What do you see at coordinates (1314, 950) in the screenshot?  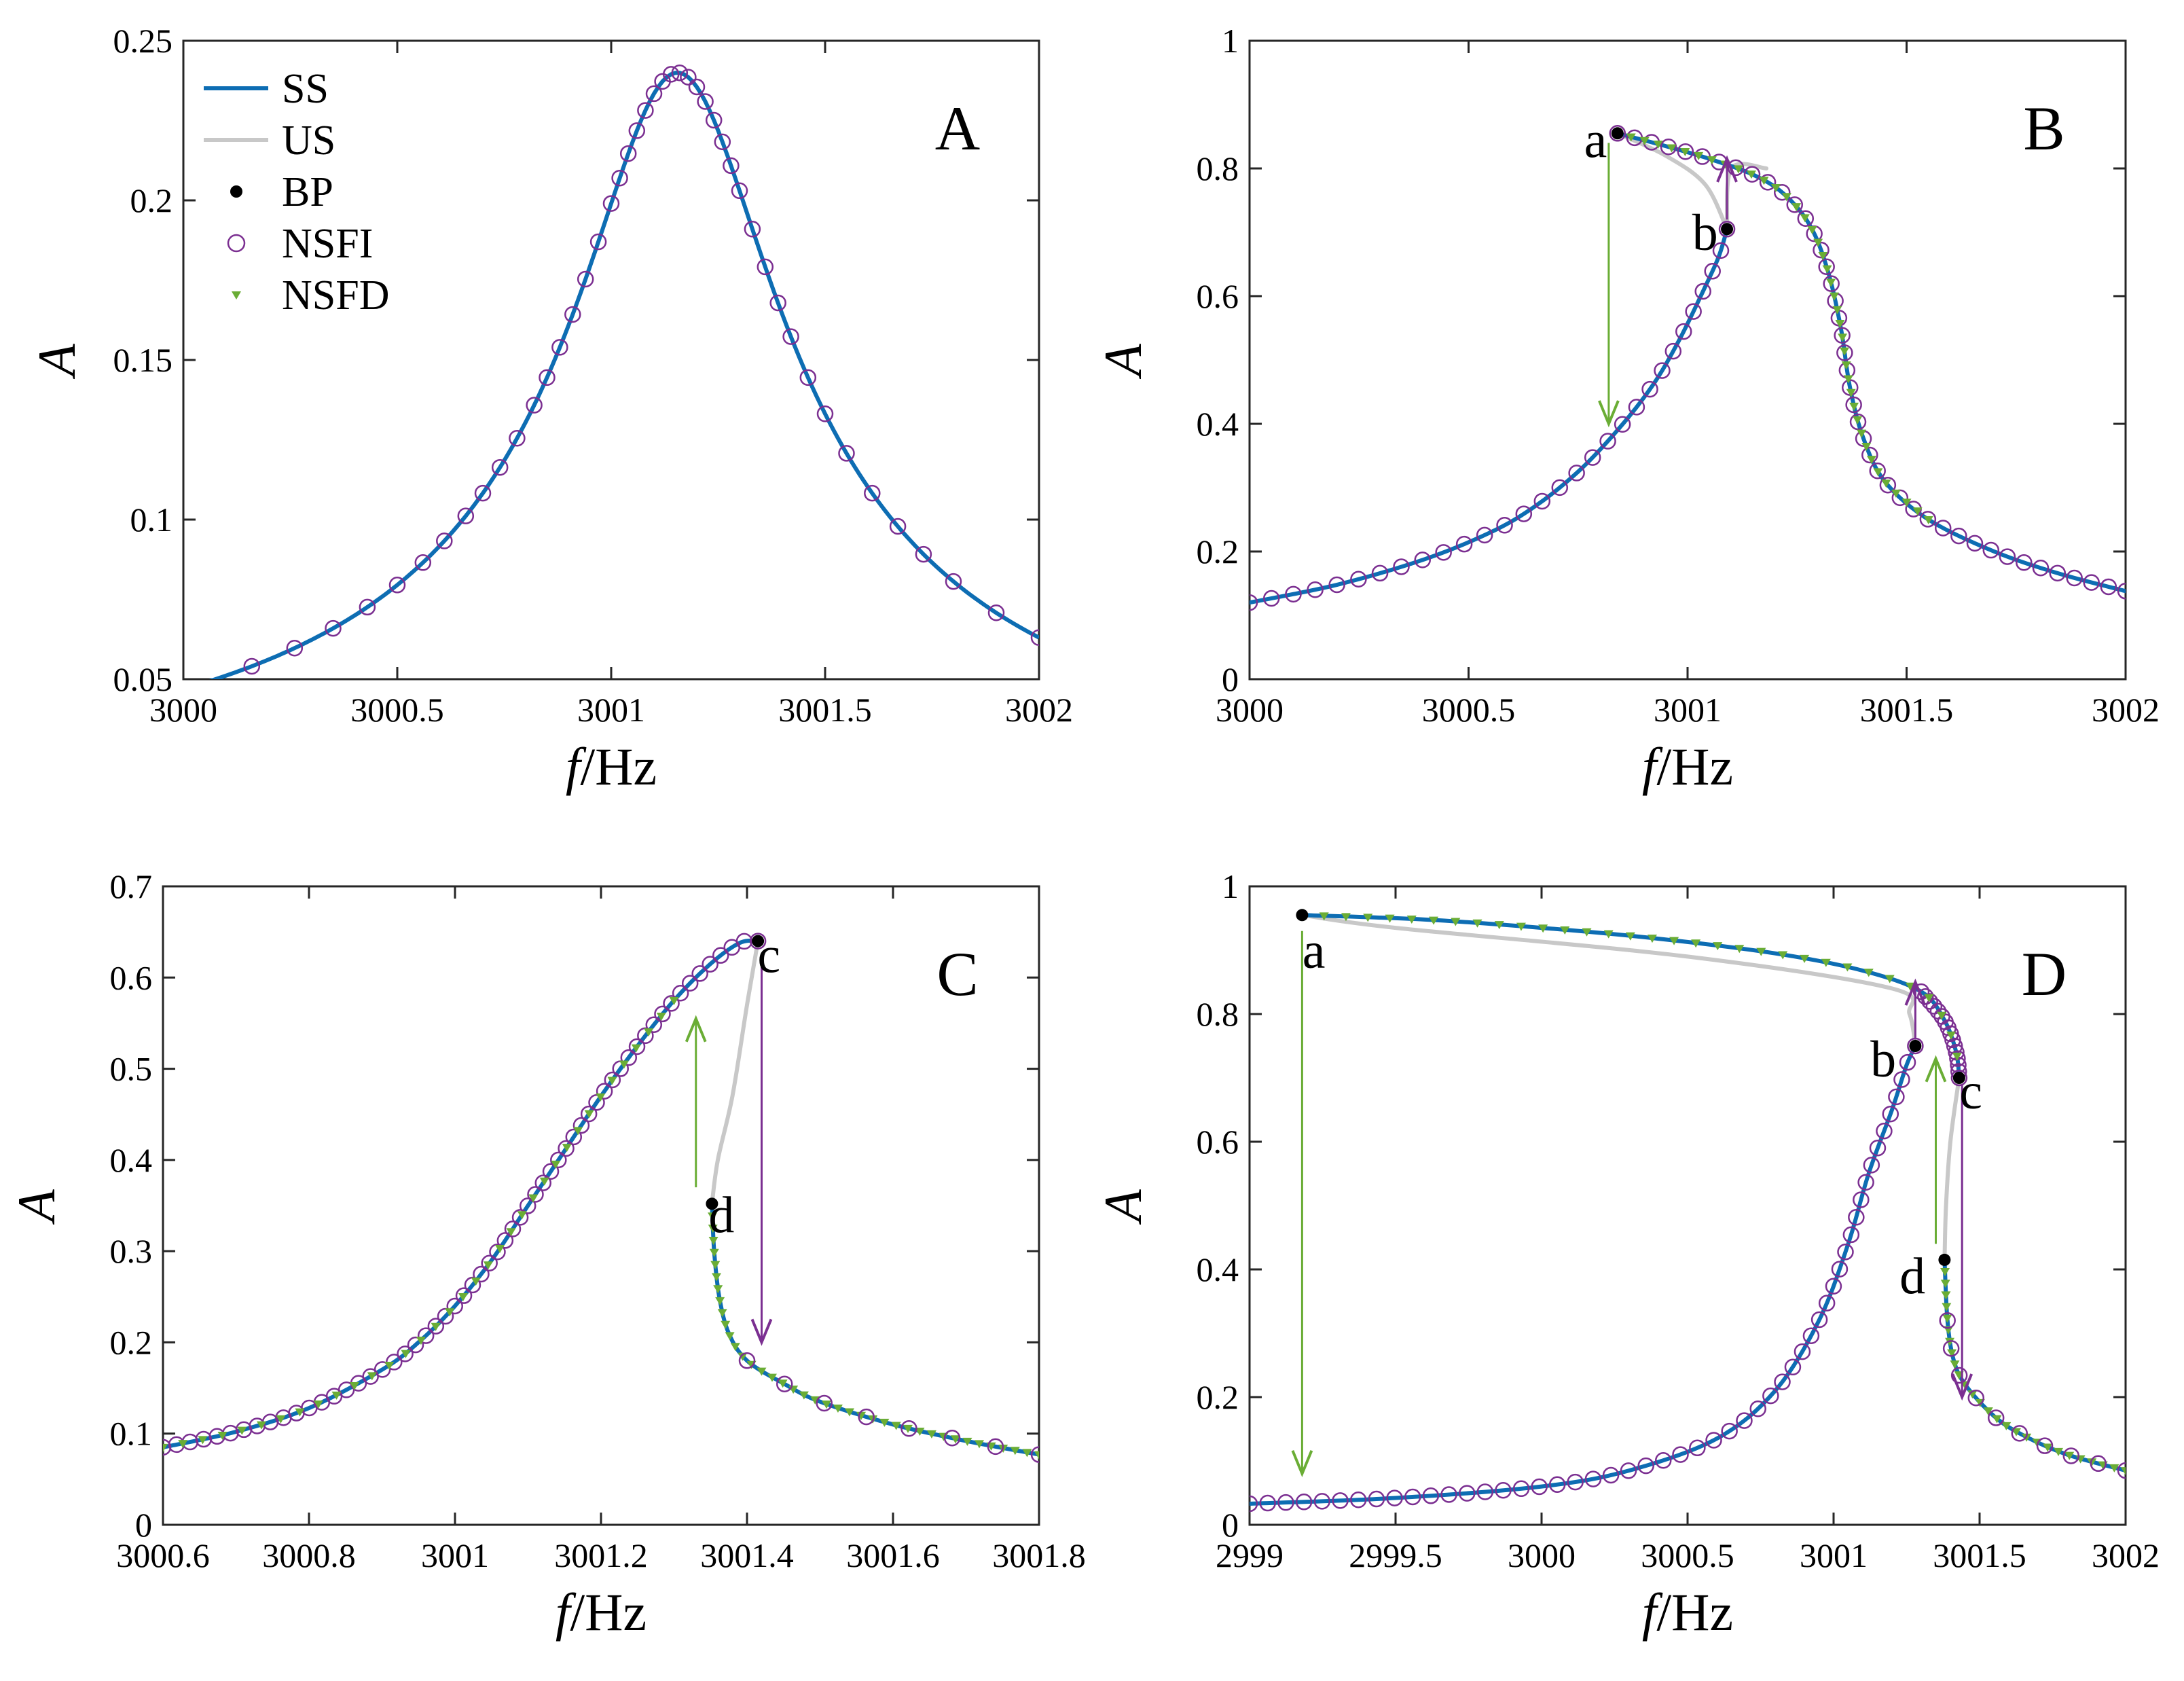 I see `point-label-a: a` at bounding box center [1314, 950].